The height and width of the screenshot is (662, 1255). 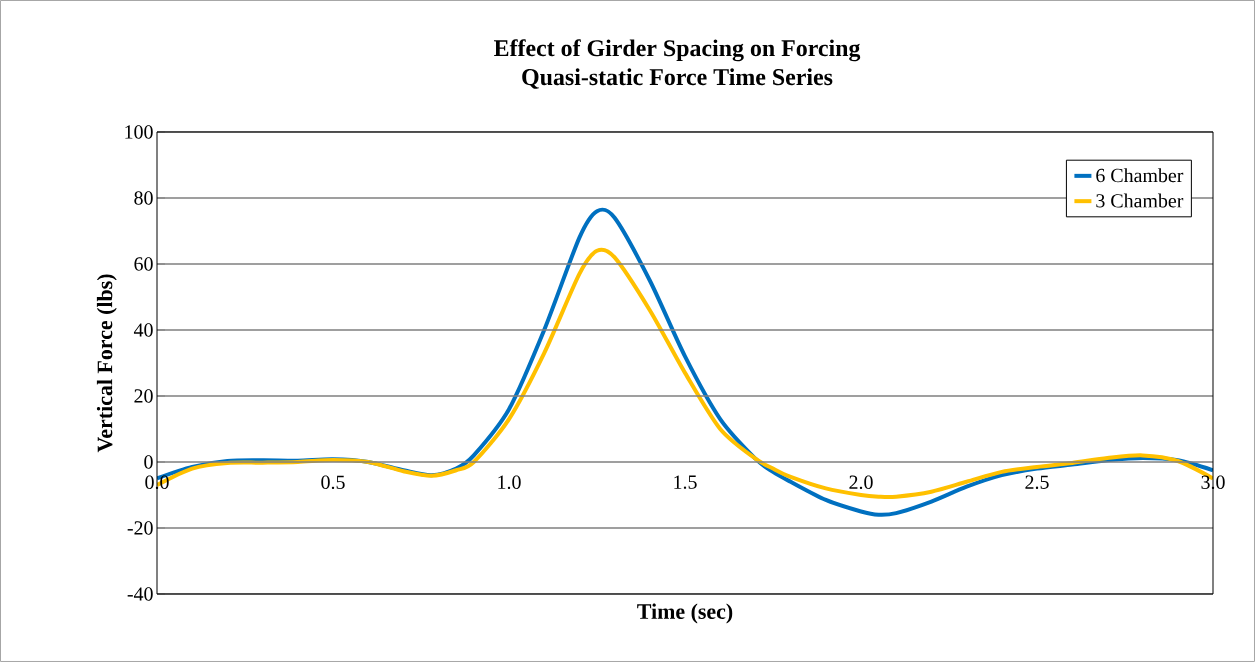 What do you see at coordinates (148, 462) in the screenshot?
I see `y-tick-label: 0` at bounding box center [148, 462].